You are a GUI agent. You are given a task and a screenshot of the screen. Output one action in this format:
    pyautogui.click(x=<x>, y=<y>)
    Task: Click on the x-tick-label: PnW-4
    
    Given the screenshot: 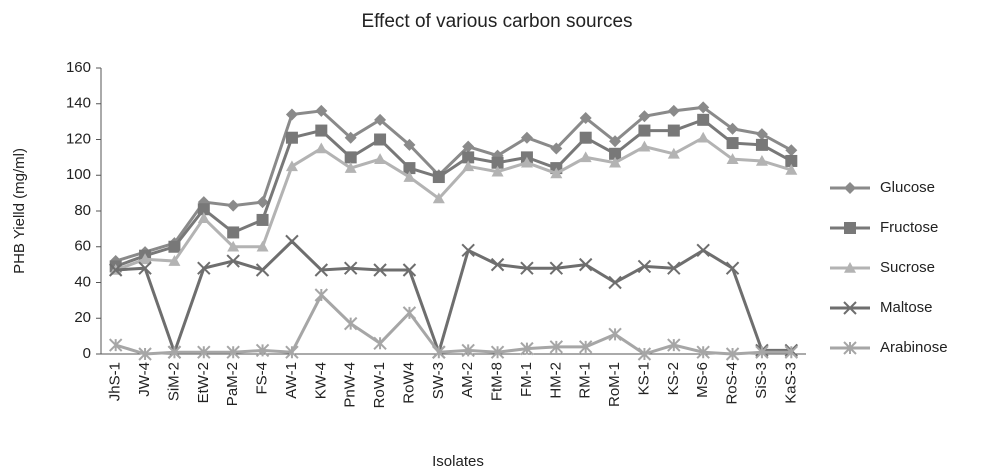 What is the action you would take?
    pyautogui.click(x=350, y=385)
    